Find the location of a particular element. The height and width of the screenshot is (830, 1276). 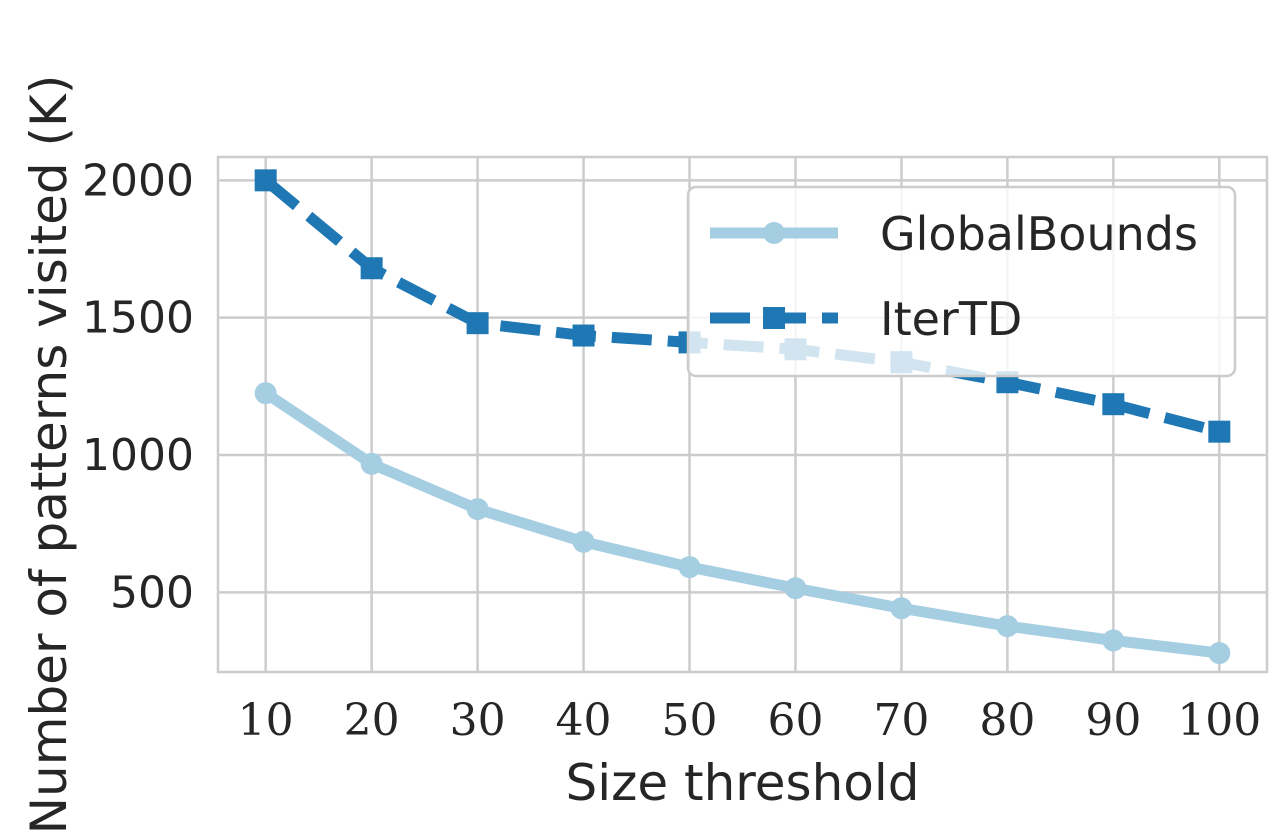

x-axis-label: Size threshold is located at coordinates (742, 783).